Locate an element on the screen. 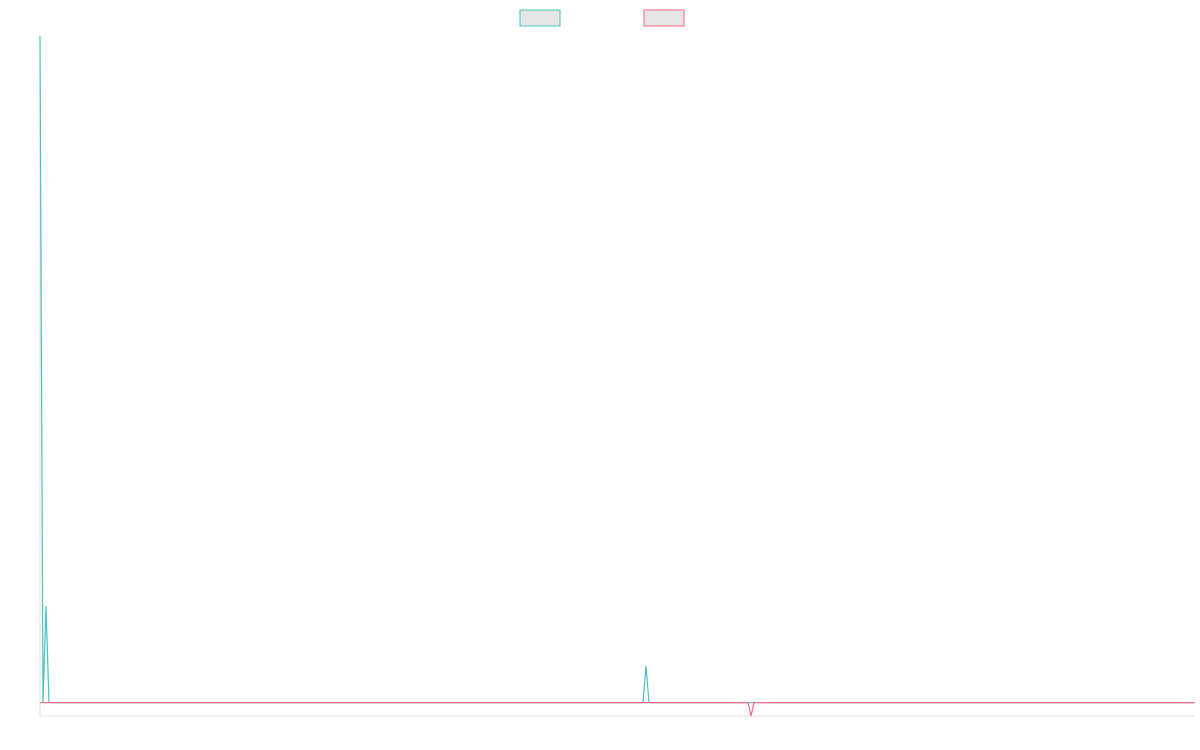 This screenshot has width=1200, height=750. series-line is located at coordinates (617, 709).